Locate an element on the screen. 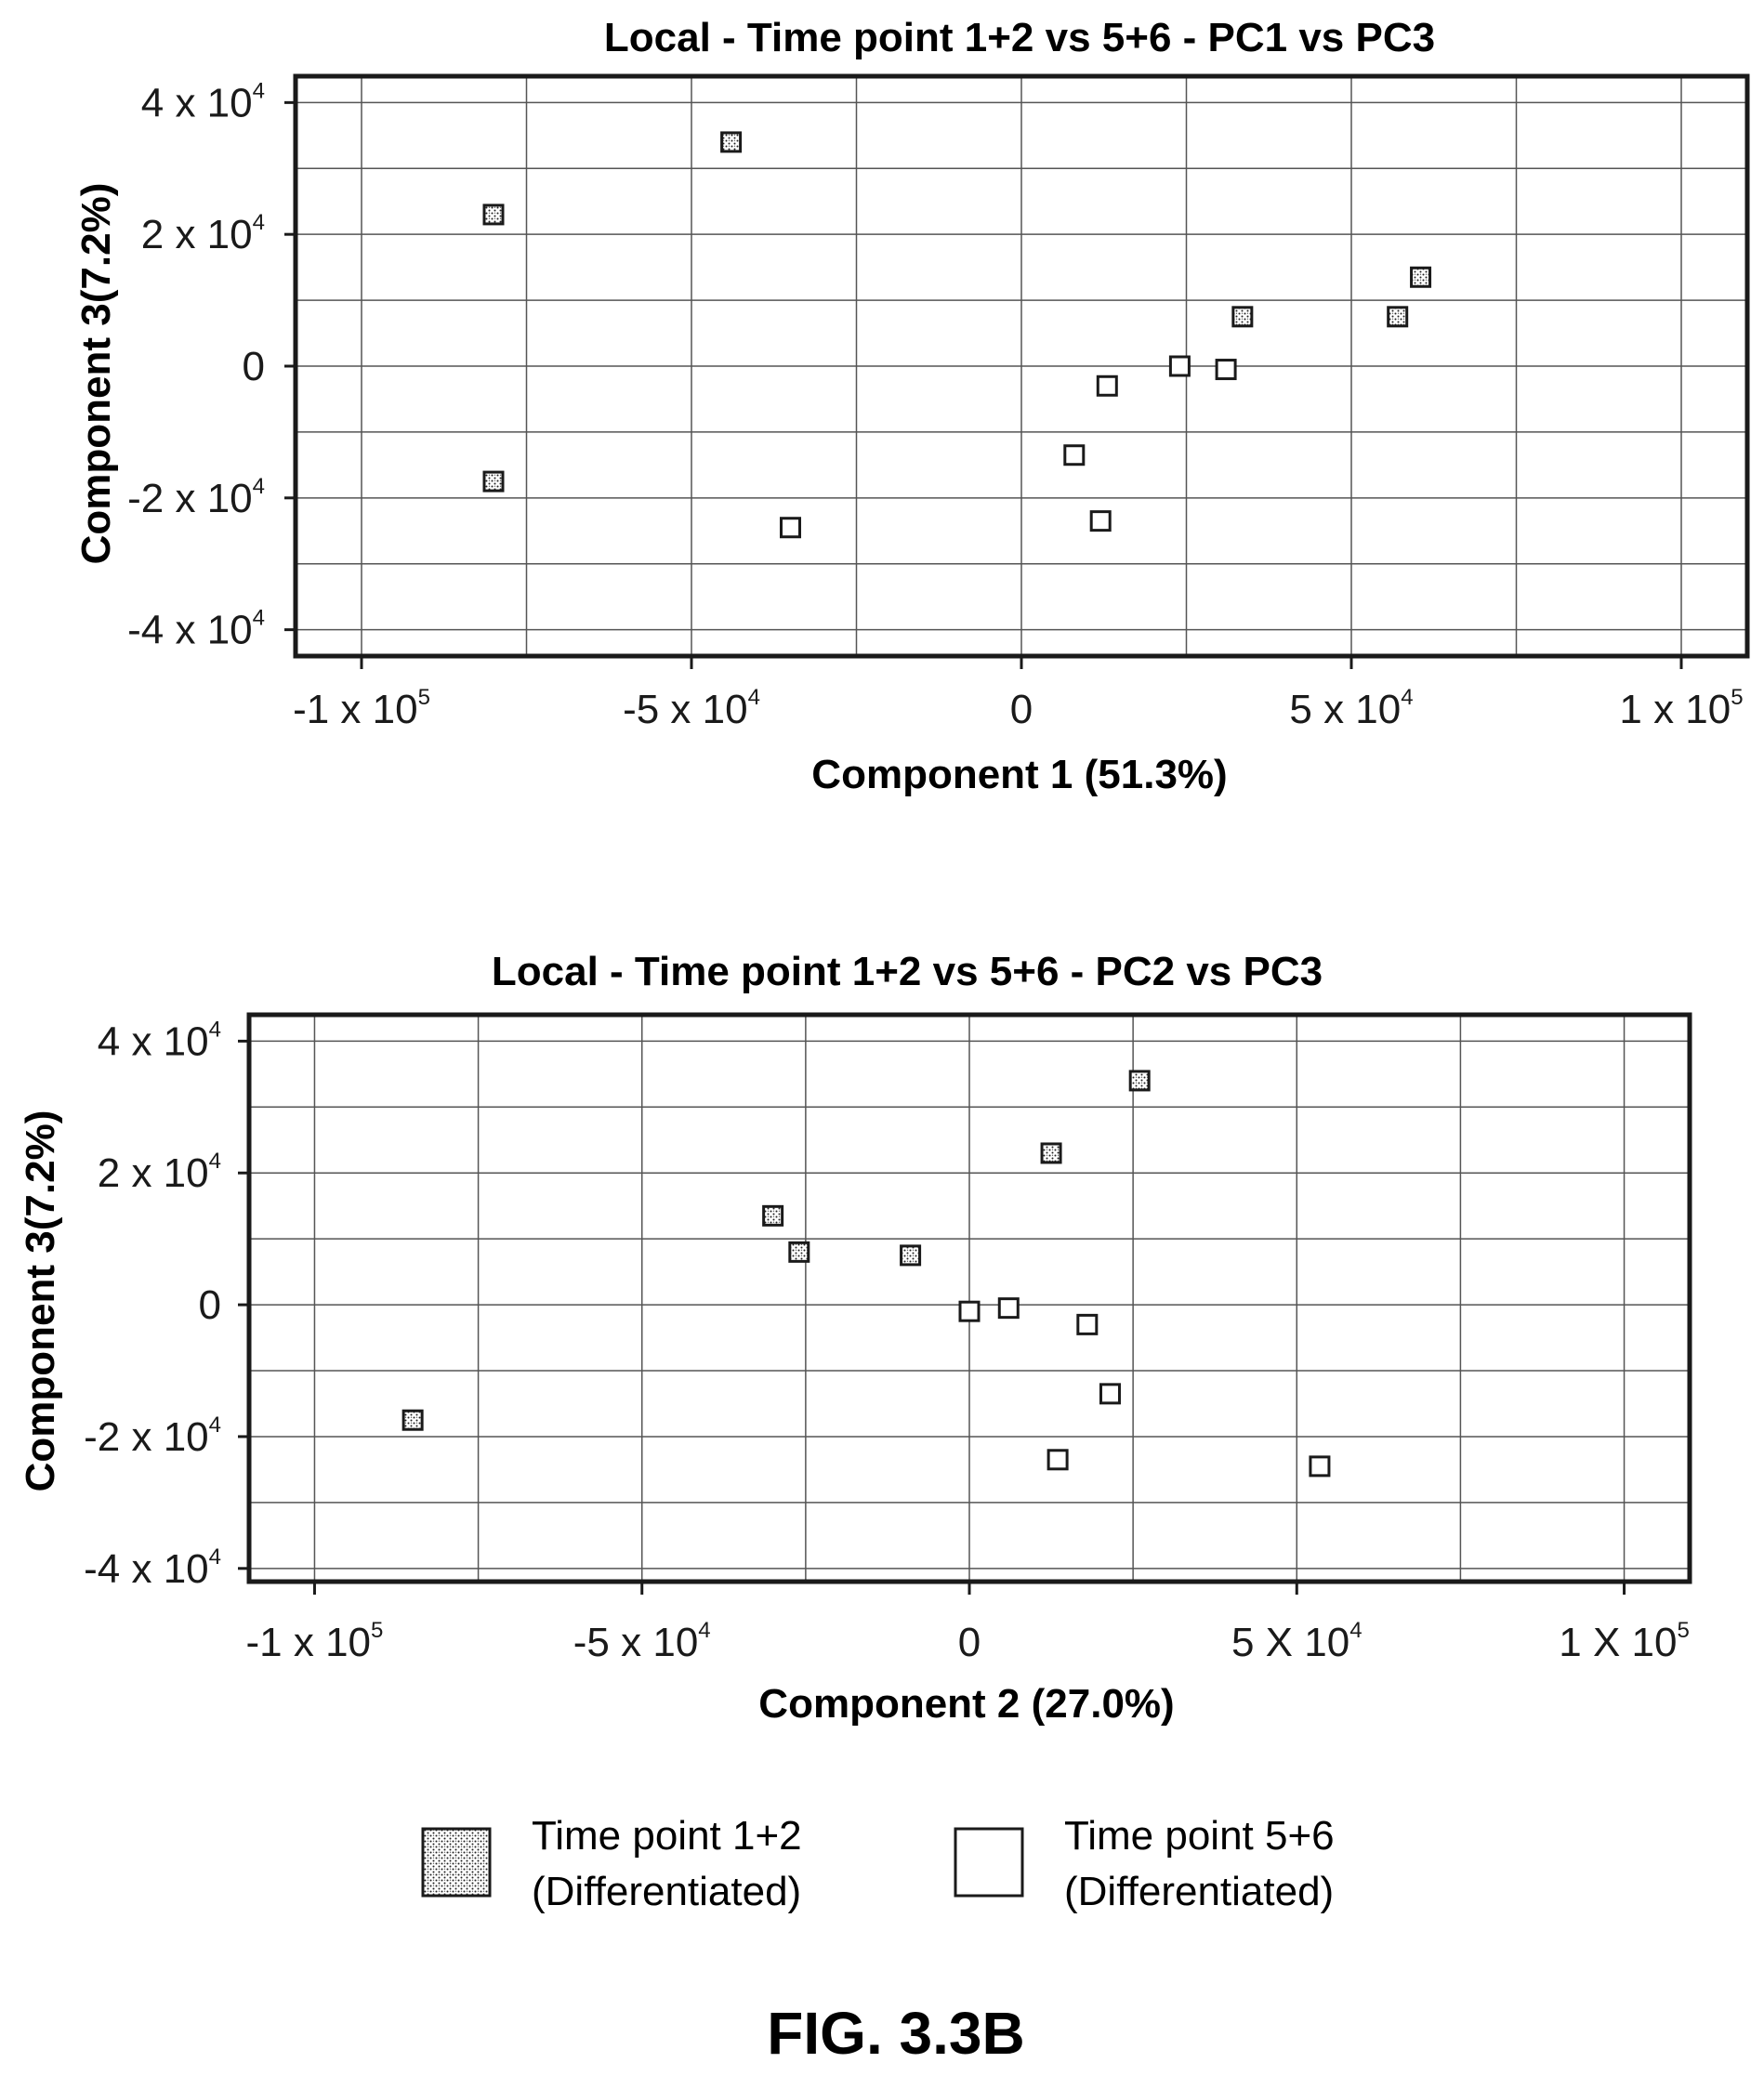 Image resolution: width=1764 pixels, height=2089 pixels. open-square-icon is located at coordinates (989, 1862).